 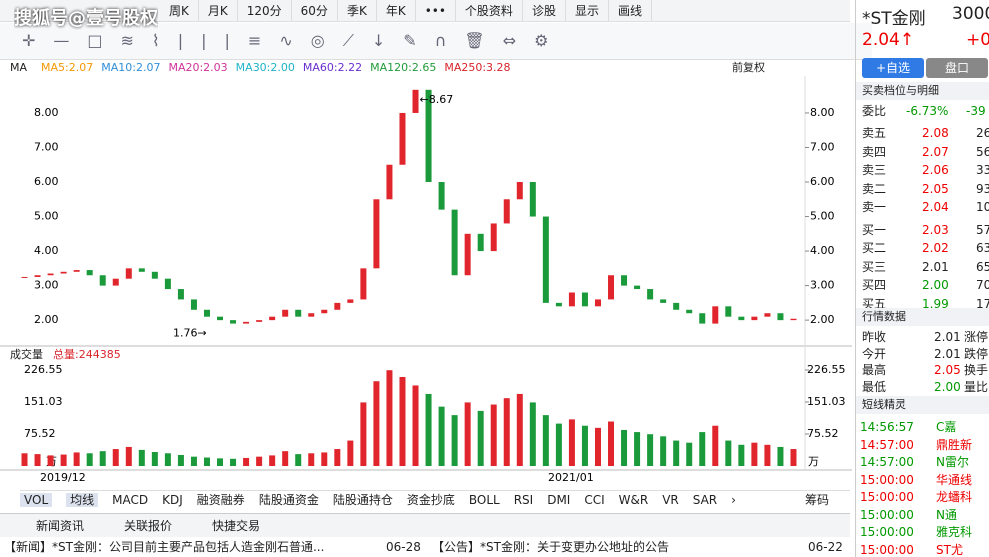 What do you see at coordinates (874, 303) in the screenshot?
I see `book-label: 买五` at bounding box center [874, 303].